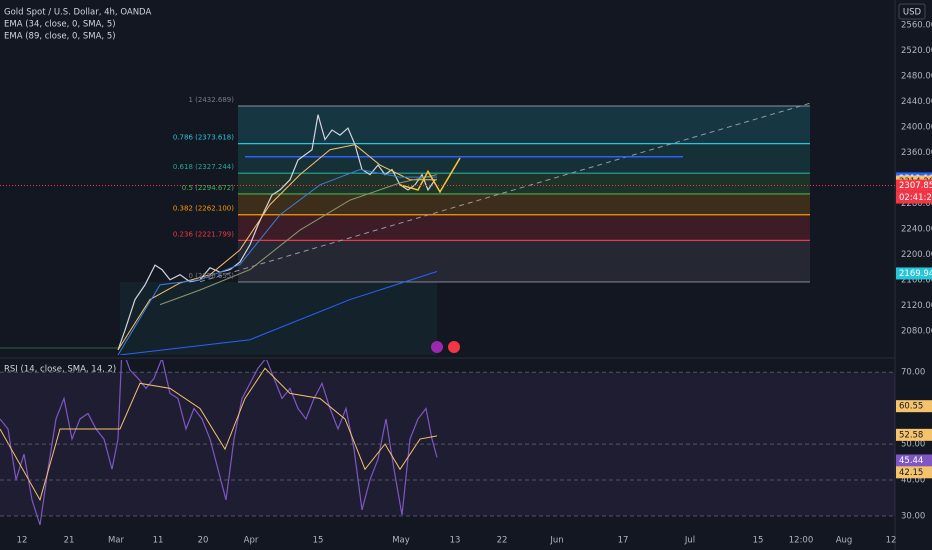 This screenshot has width=932, height=550. Describe the element at coordinates (278, 318) in the screenshot. I see `range-box` at that location.